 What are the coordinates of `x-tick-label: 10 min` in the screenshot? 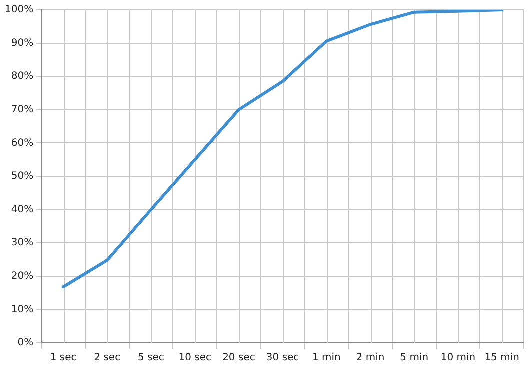 It's located at (458, 358).